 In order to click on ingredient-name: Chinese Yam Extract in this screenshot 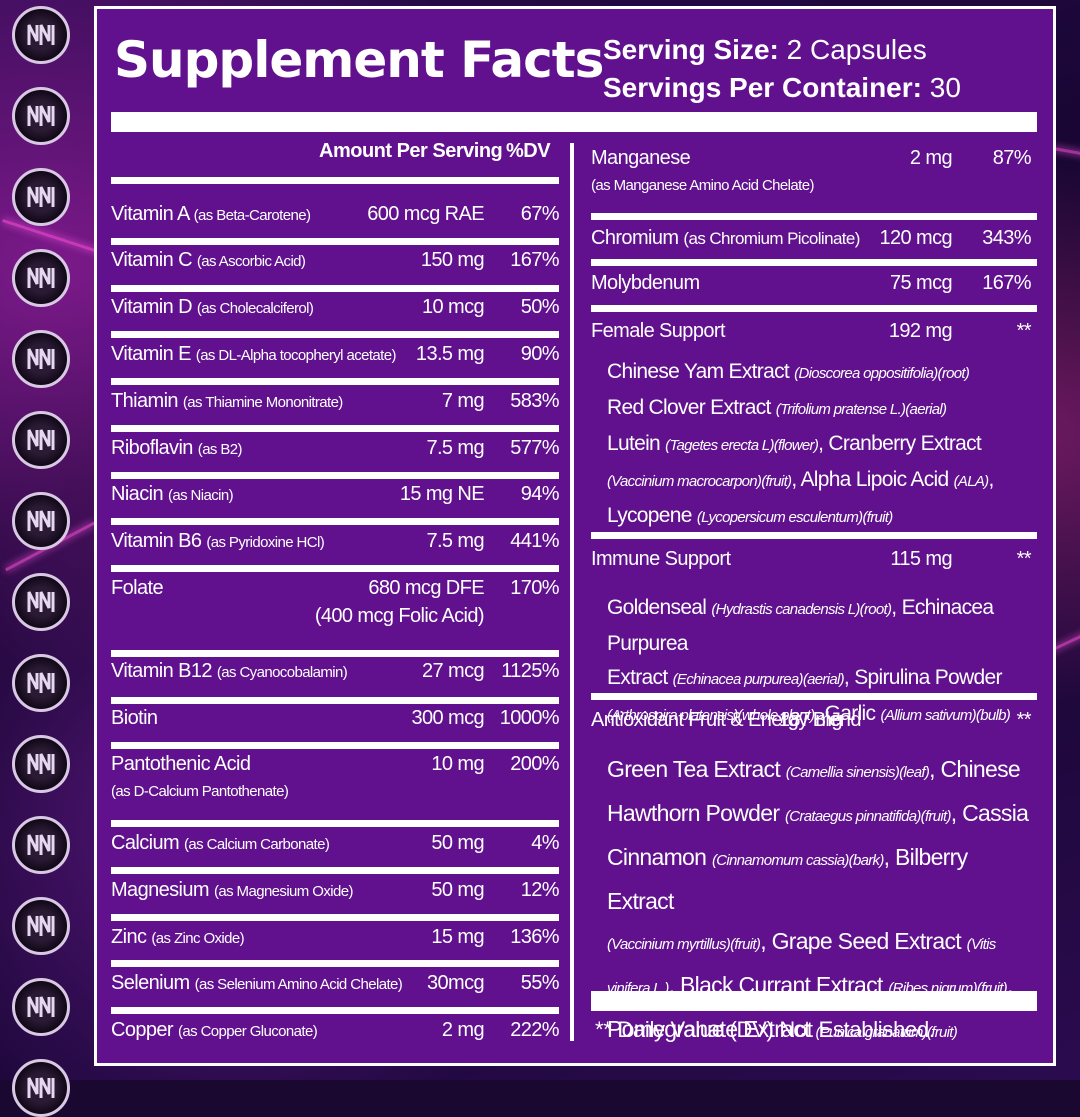, I will do `click(701, 371)`.